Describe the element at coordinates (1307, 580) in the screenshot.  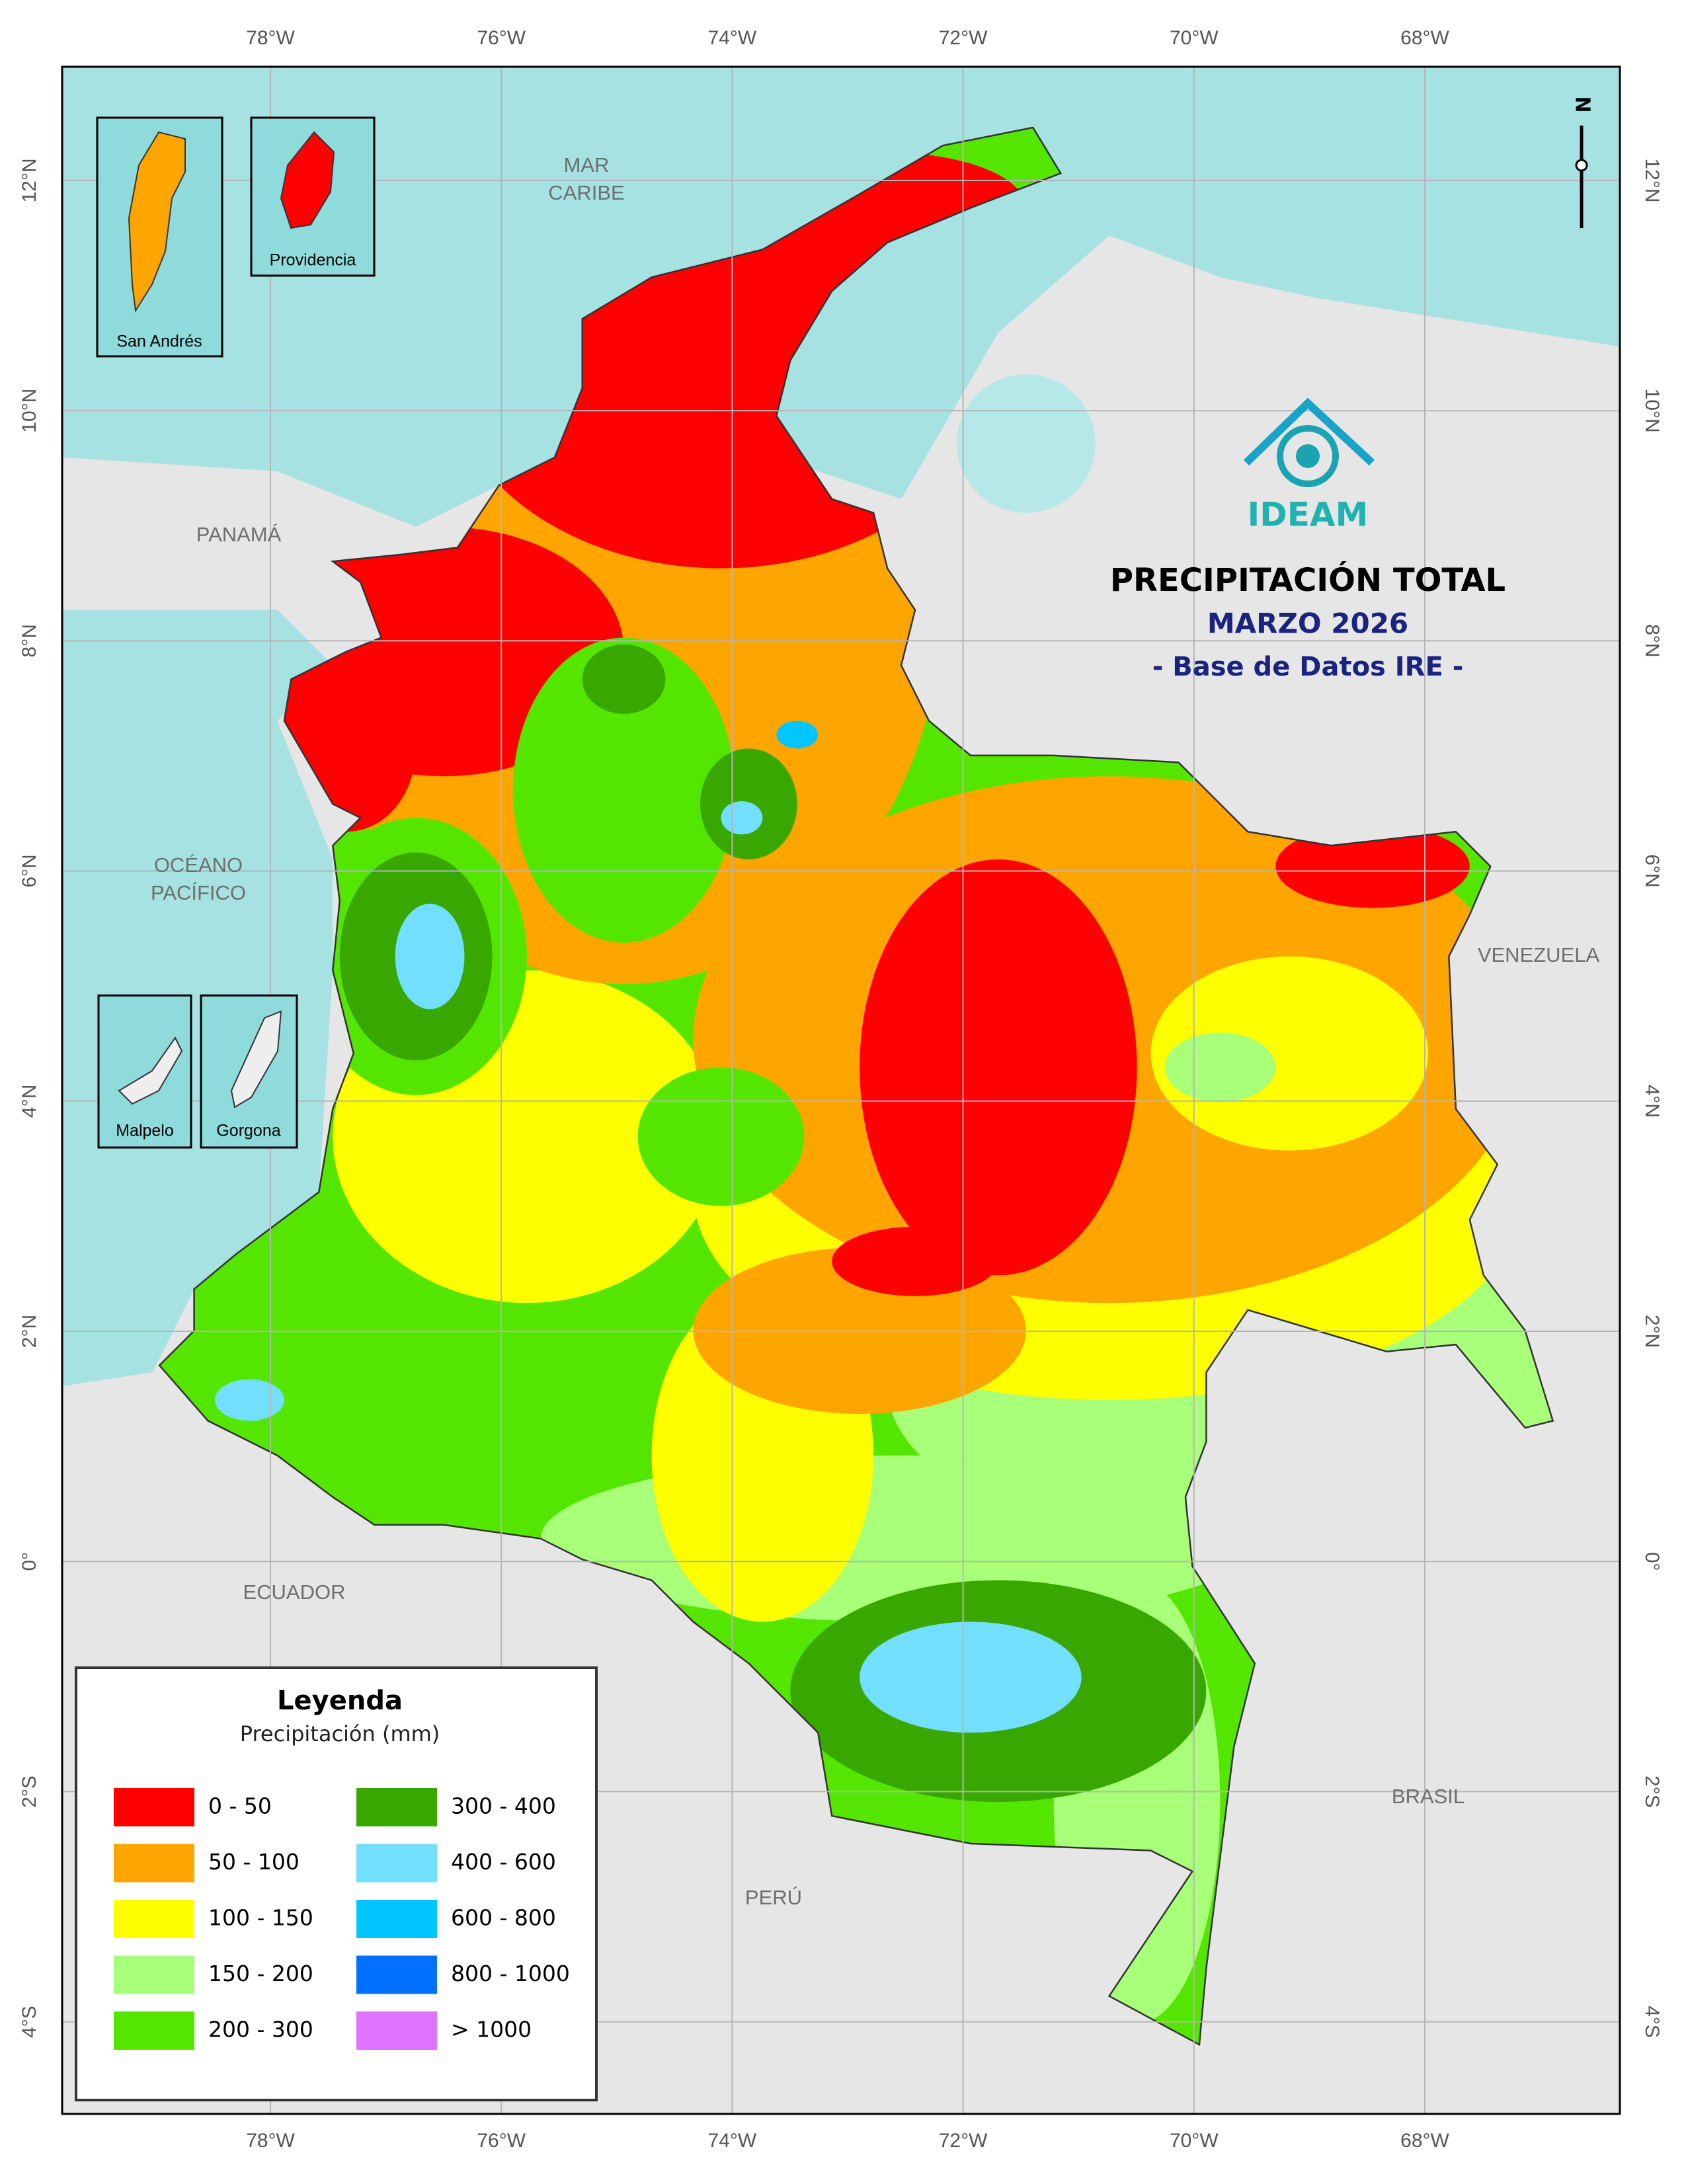
I see `title: PRECIPITACIÓN TOTAL` at that location.